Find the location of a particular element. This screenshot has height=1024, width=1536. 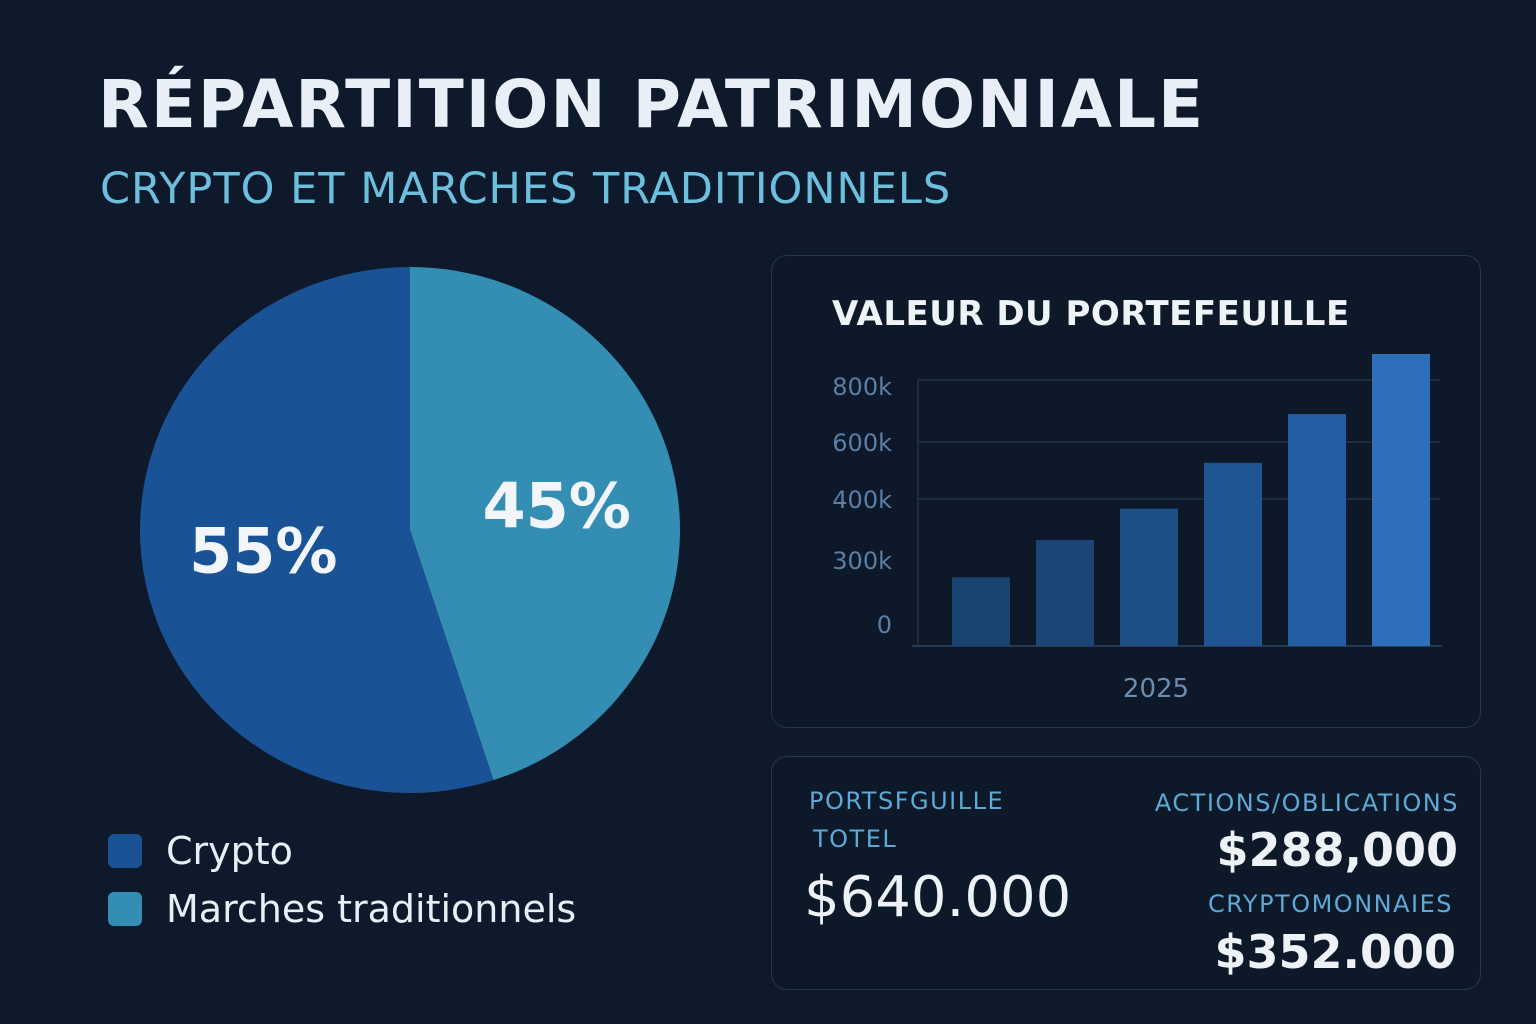

crypto-value: $352.000 is located at coordinates (1335, 952).